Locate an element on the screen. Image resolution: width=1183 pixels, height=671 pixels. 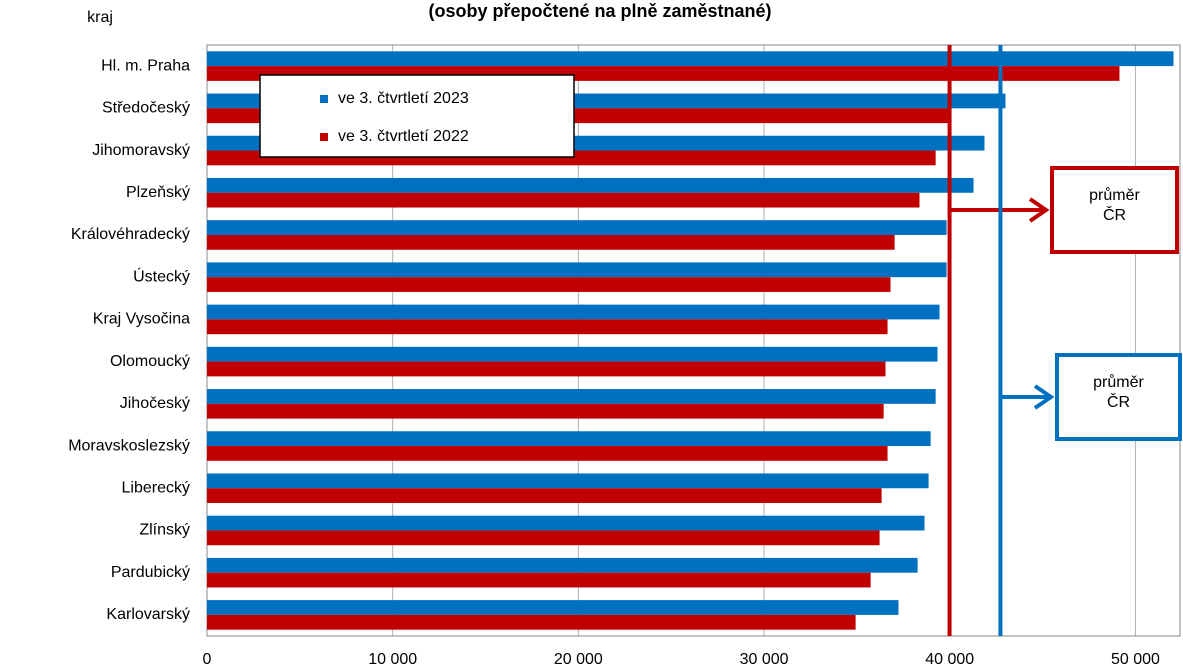
y-tick-label: Moravskoslezský is located at coordinates (129, 445).